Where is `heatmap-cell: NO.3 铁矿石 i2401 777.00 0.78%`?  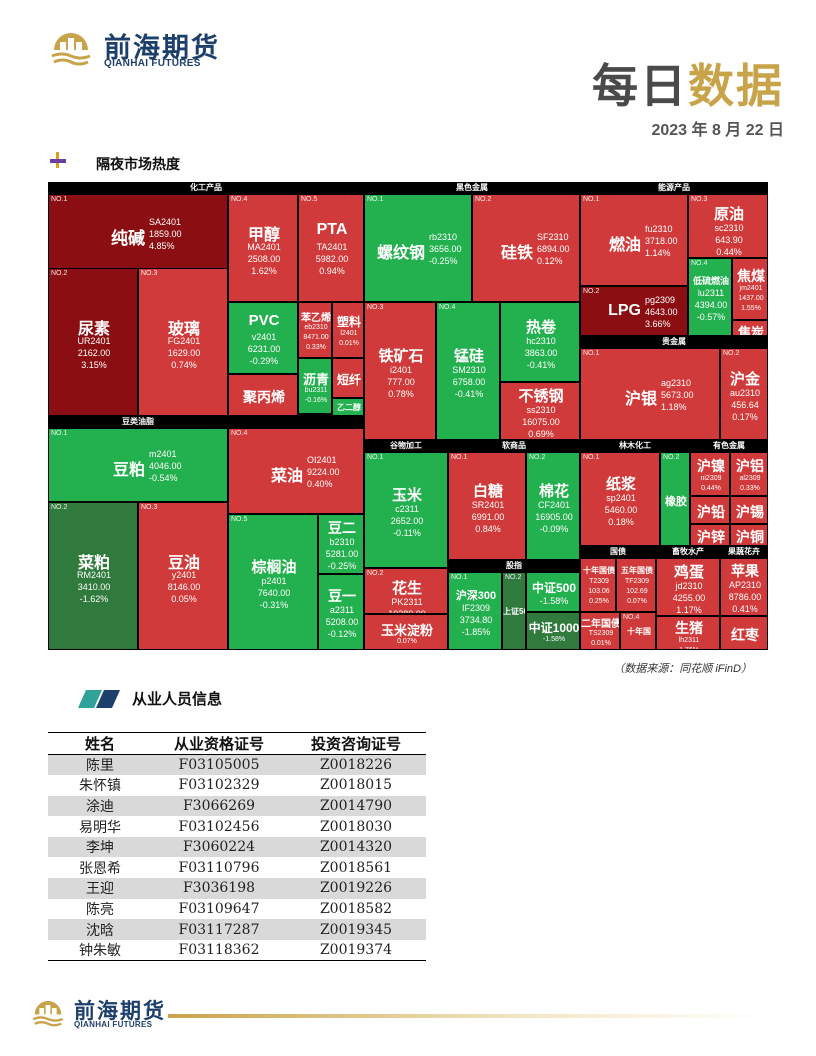
heatmap-cell: NO.3 铁矿石 i2401 777.00 0.78% is located at coordinates (400, 371).